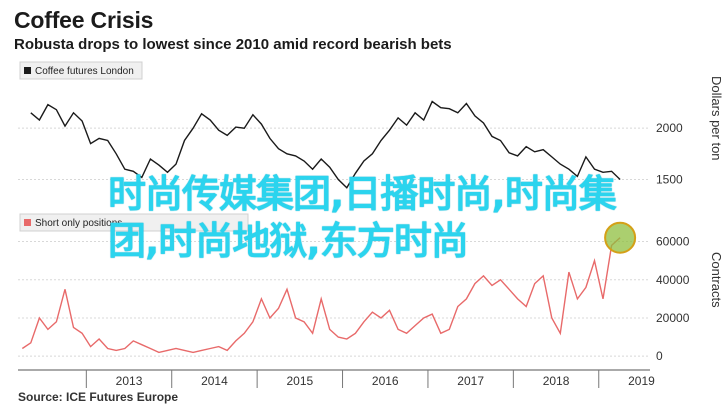  I want to click on xtick-label-3: 2016, so click(385, 381).